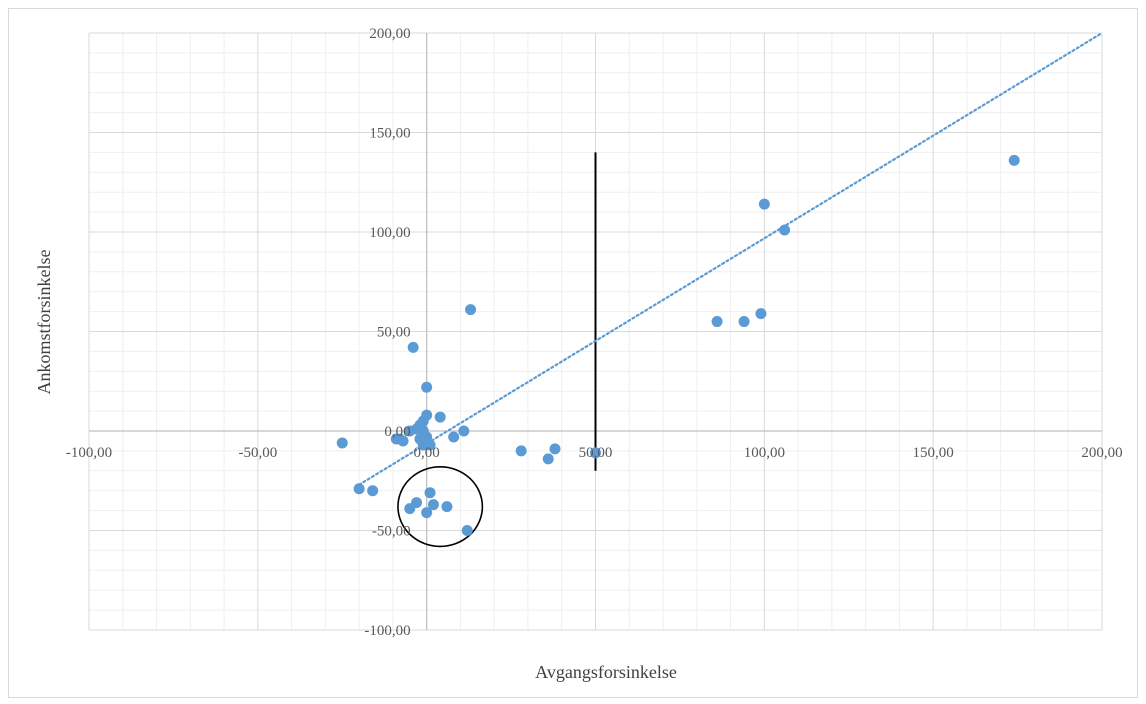 The image size is (1146, 704). I want to click on annotations, so click(497, 350).